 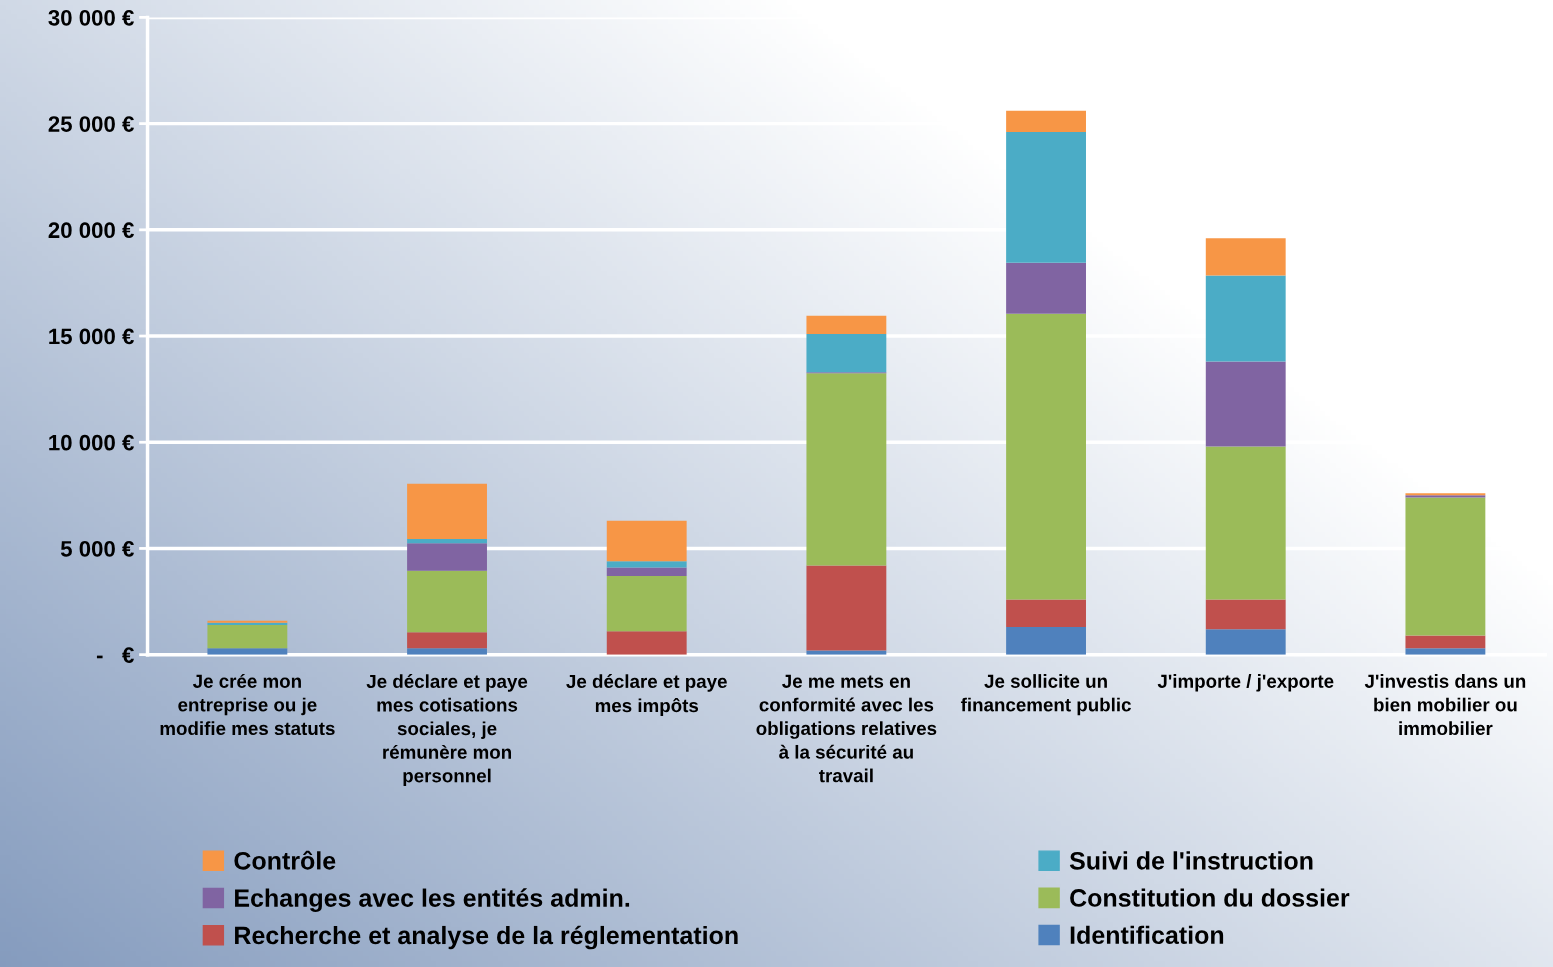 I want to click on y-tick-label: 20 000 €, so click(x=91, y=230).